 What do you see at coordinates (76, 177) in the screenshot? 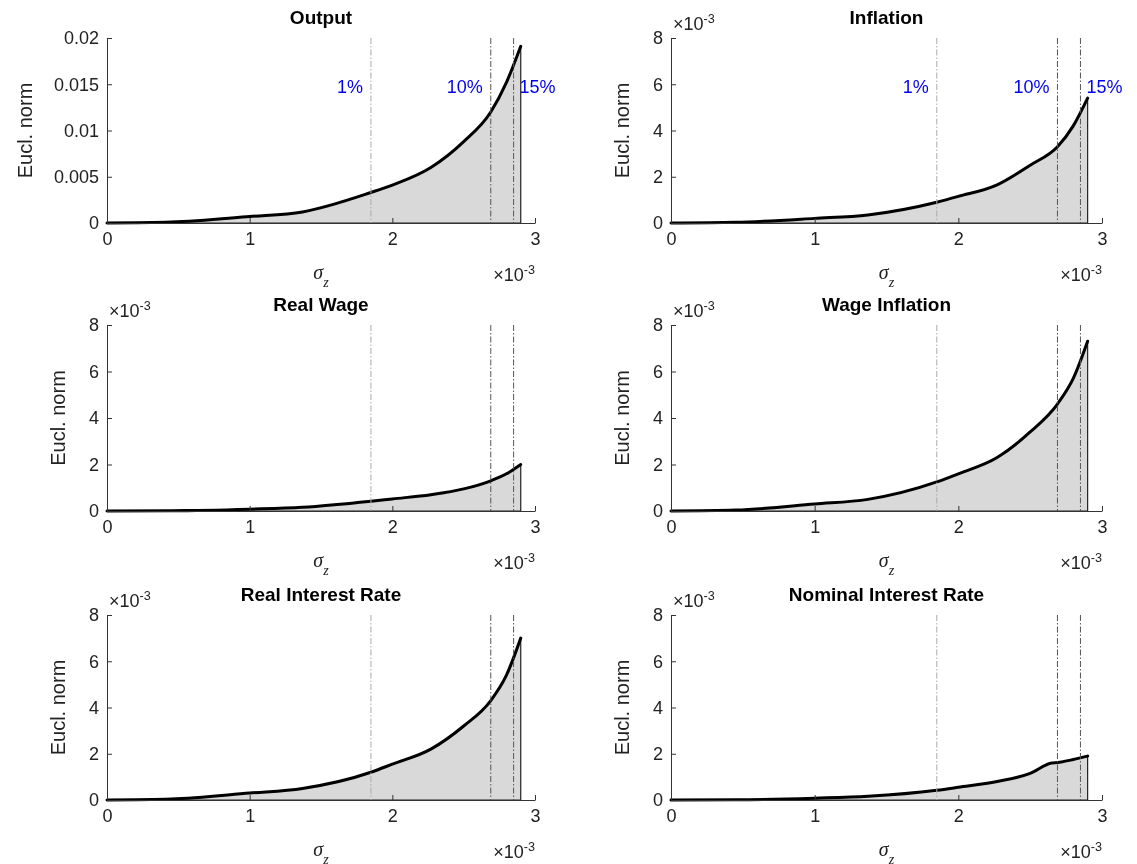
I see `y-tick-label: 0.005` at bounding box center [76, 177].